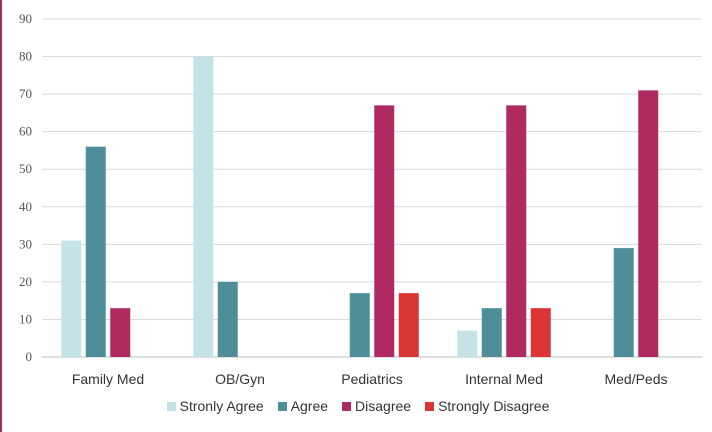  What do you see at coordinates (494, 406) in the screenshot?
I see `legend-label: Strongly Disagree` at bounding box center [494, 406].